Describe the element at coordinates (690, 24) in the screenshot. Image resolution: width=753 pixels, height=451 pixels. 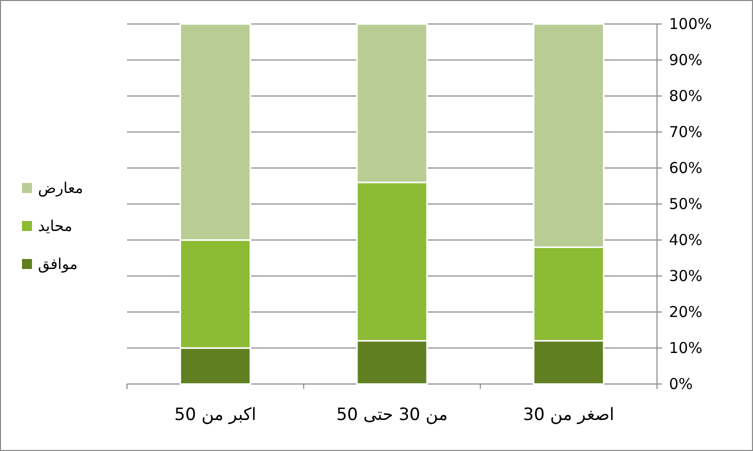
I see `y-tick-label: 100%` at that location.